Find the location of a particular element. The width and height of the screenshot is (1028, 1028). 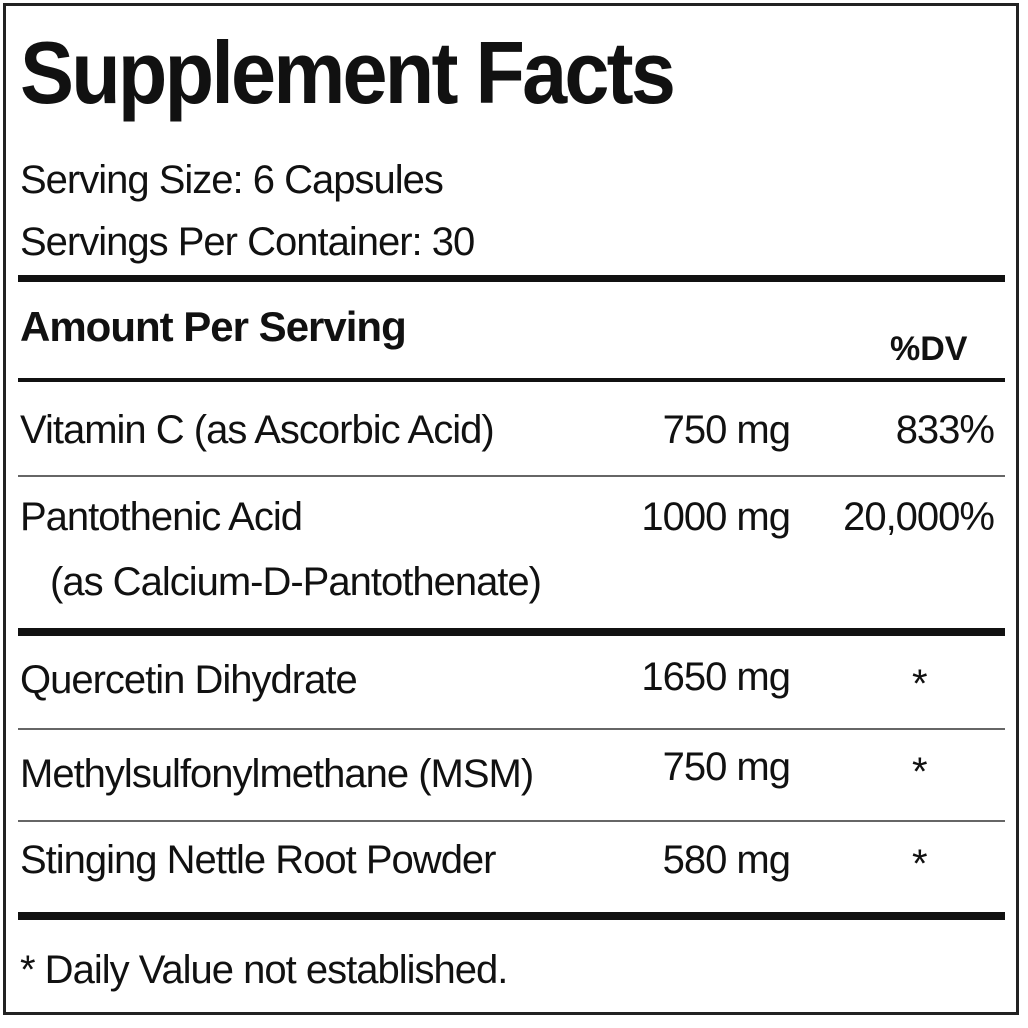

nutrient-amount: 1000 mg is located at coordinates (716, 517).